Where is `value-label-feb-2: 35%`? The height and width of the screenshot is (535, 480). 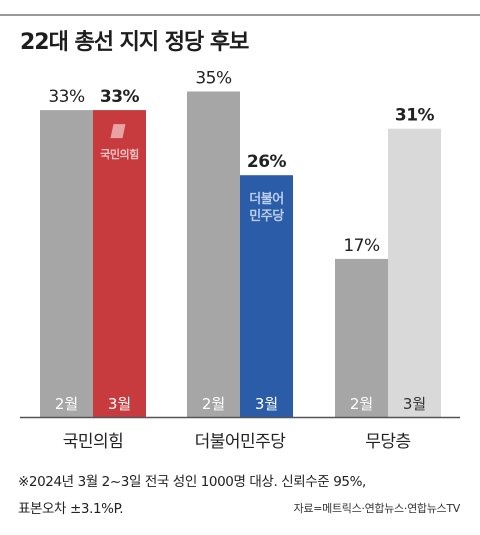
value-label-feb-2: 35% is located at coordinates (213, 79).